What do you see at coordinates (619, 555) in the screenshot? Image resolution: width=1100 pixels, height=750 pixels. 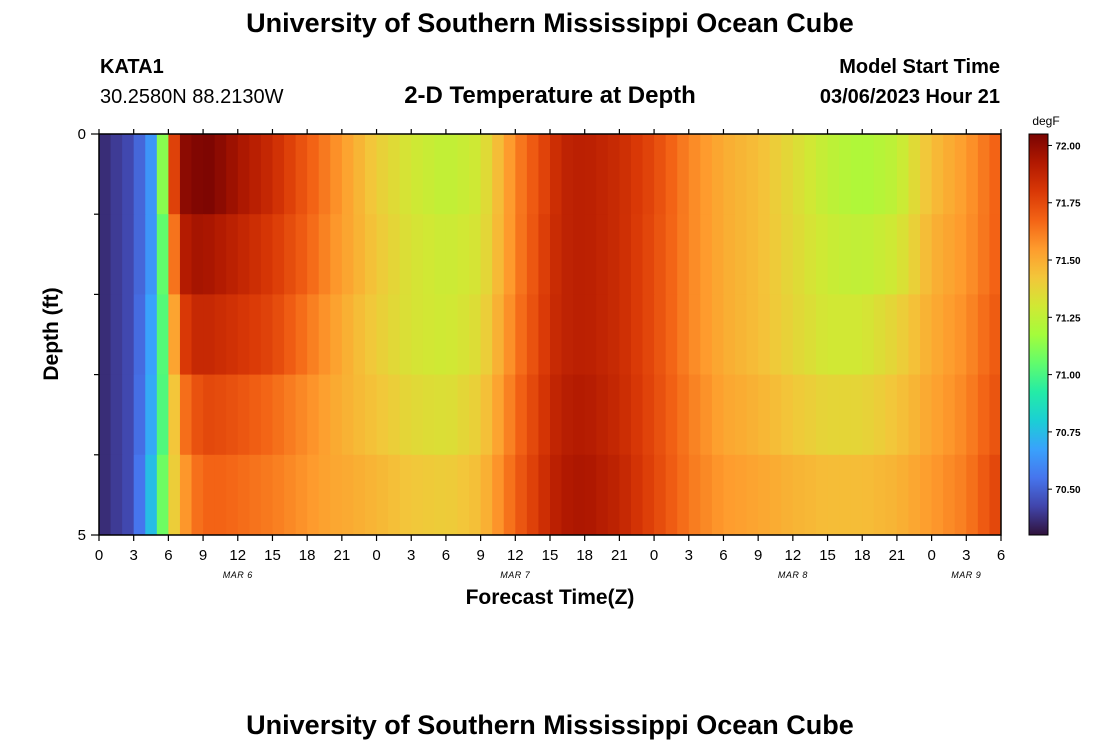 I see `x-tick-label: 21` at bounding box center [619, 555].